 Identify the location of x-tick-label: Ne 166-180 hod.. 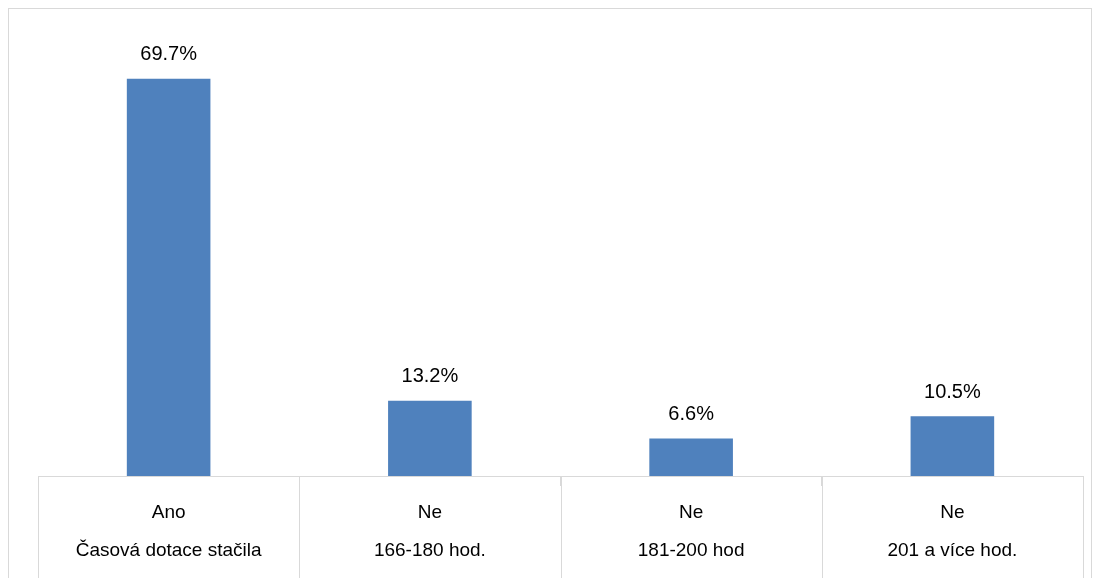
(429, 531).